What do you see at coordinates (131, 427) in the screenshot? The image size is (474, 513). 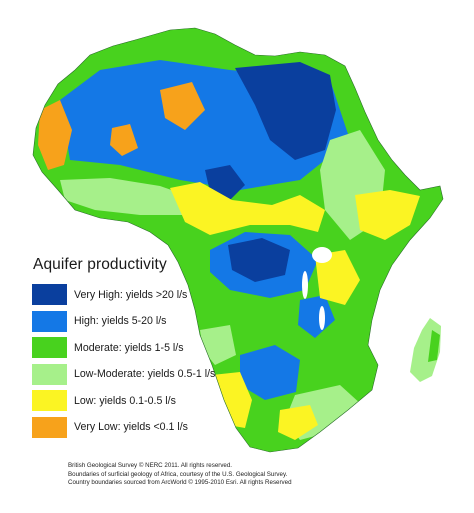 I see `legend-label: Very Low: yields <0.1 l/s` at bounding box center [131, 427].